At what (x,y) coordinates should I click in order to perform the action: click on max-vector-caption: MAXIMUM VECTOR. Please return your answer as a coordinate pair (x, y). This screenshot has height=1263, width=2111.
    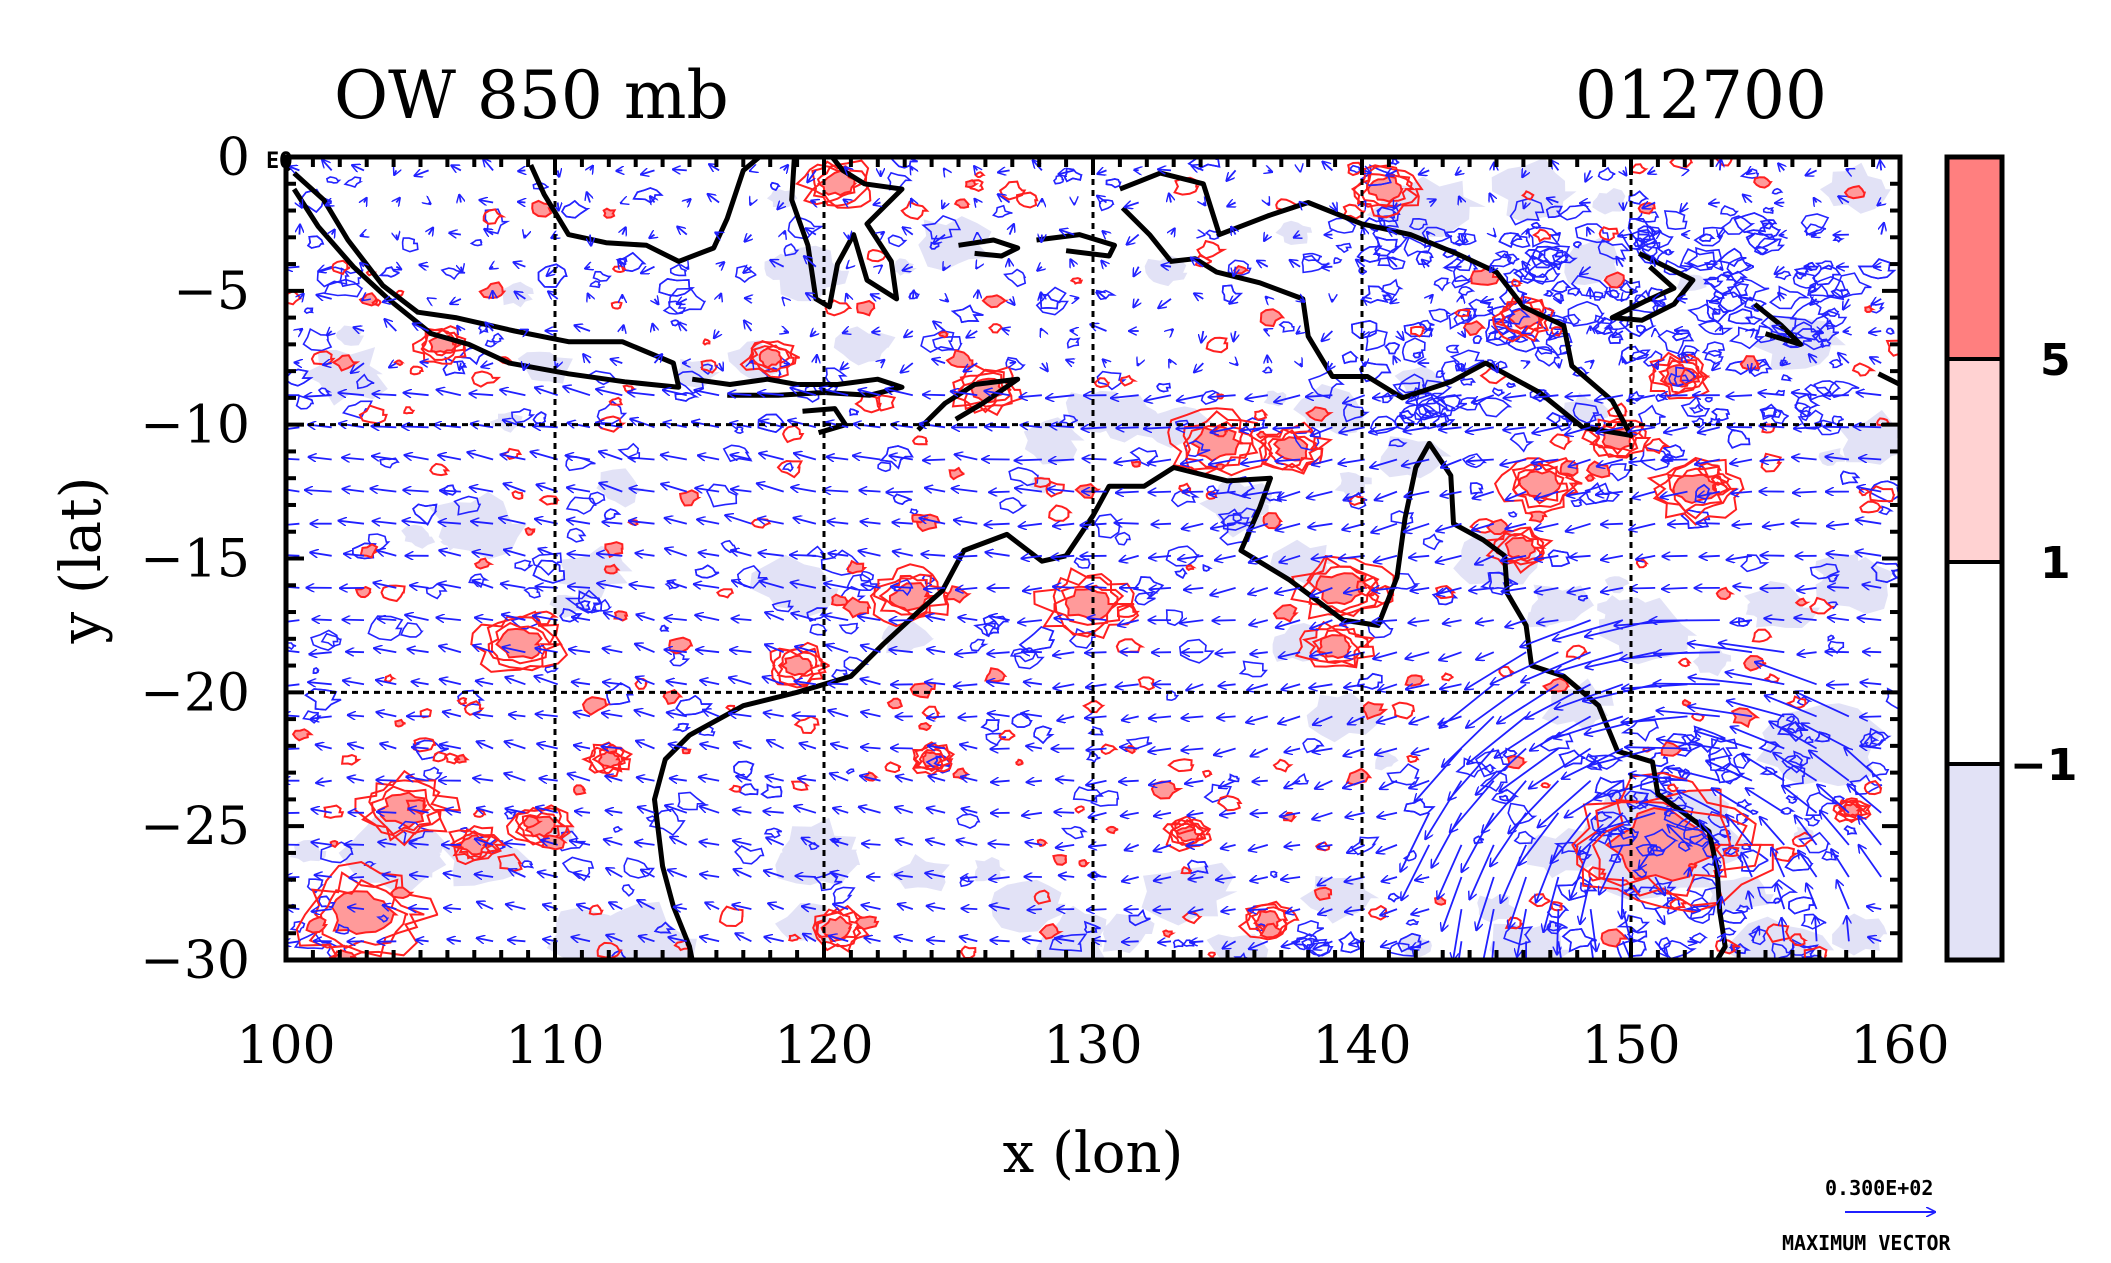
    Looking at the image, I should click on (1867, 1243).